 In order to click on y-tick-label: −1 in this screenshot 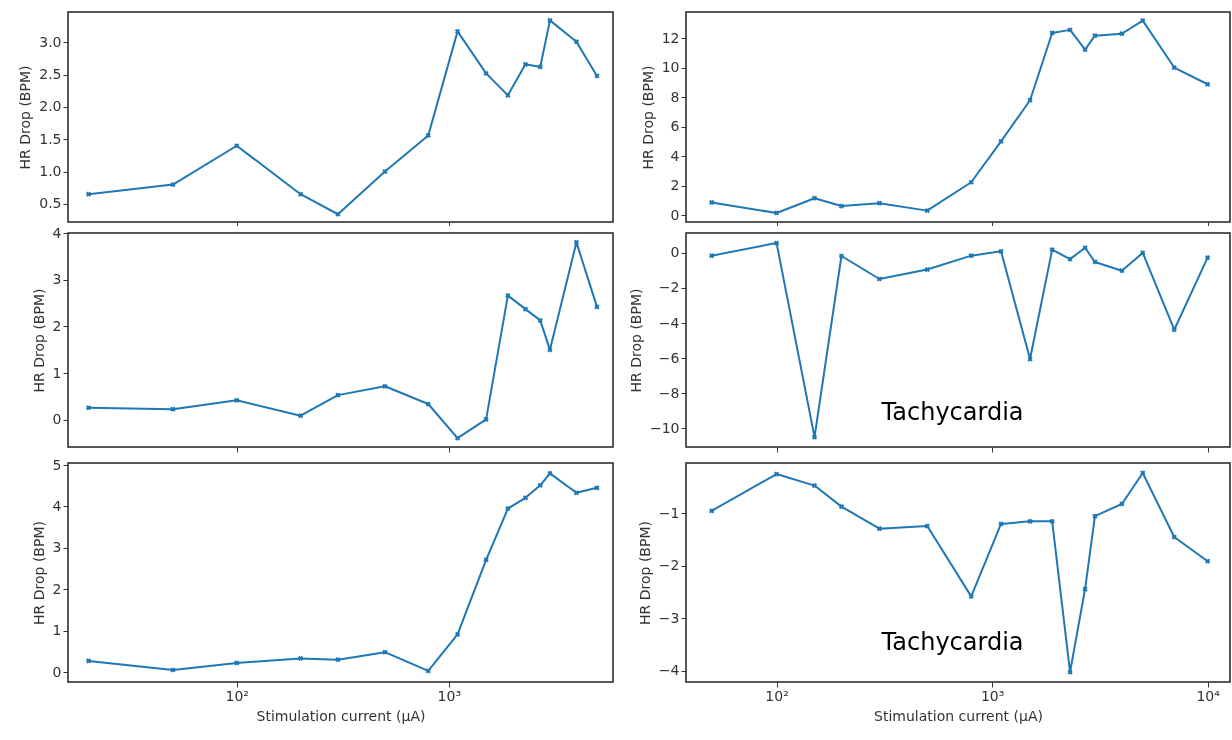, I will do `click(669, 512)`.